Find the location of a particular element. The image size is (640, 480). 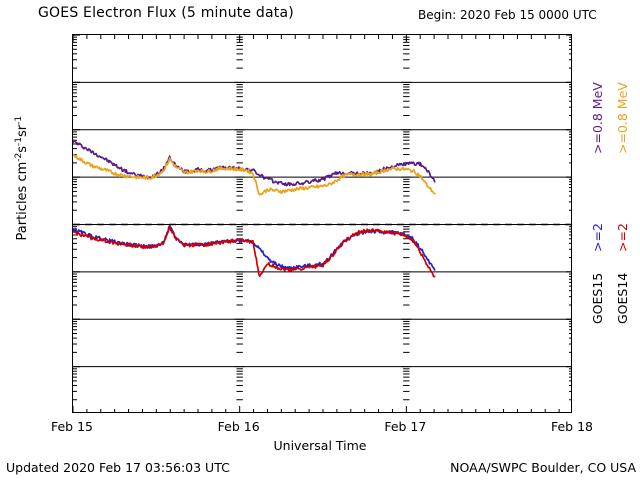

begin-time-label: Begin: 2020 Feb 15 0000 UTC is located at coordinates (507, 15).